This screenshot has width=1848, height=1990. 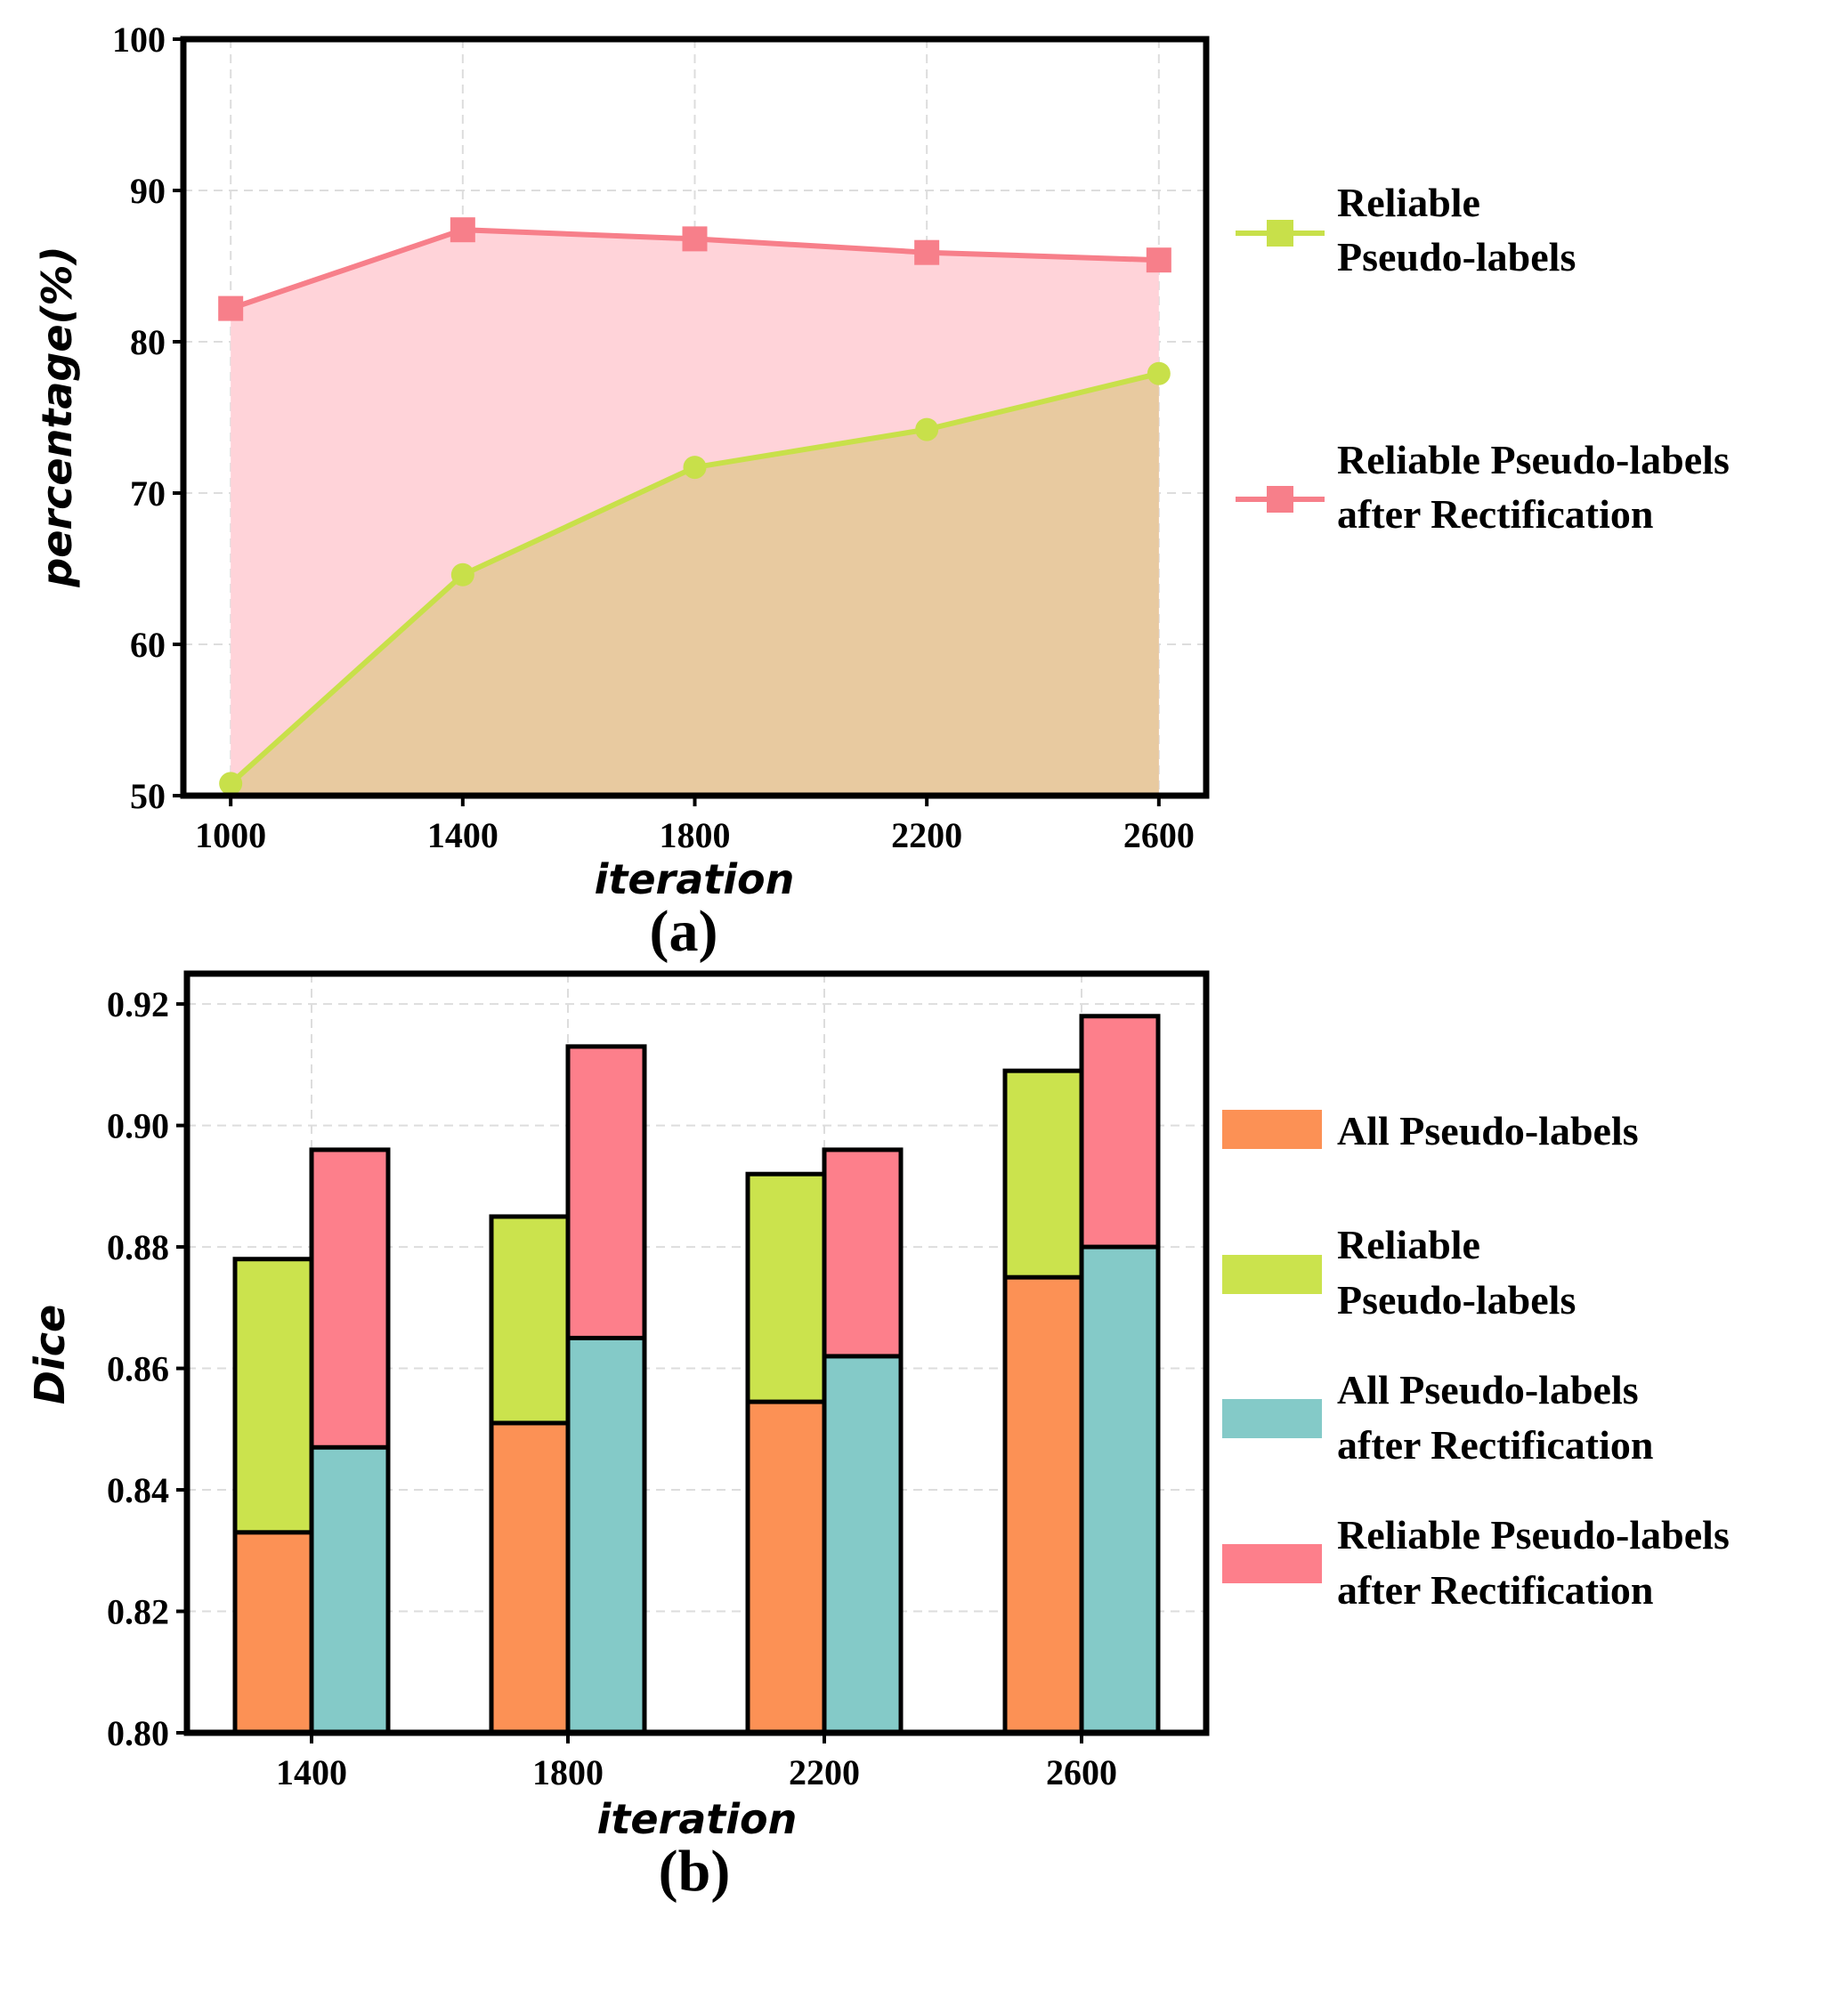 I want to click on y-tick-label: 70, so click(x=148, y=493).